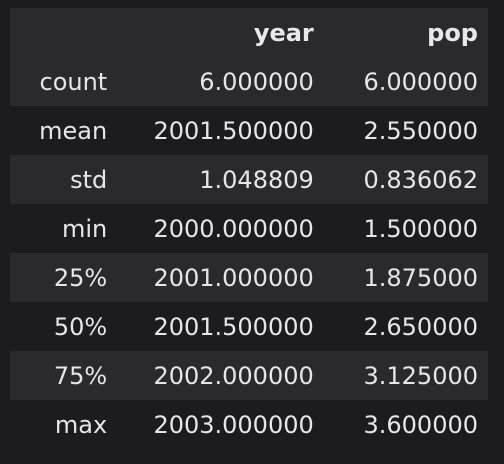 The width and height of the screenshot is (504, 464). I want to click on year-cell: 2002.000000, so click(220, 375).